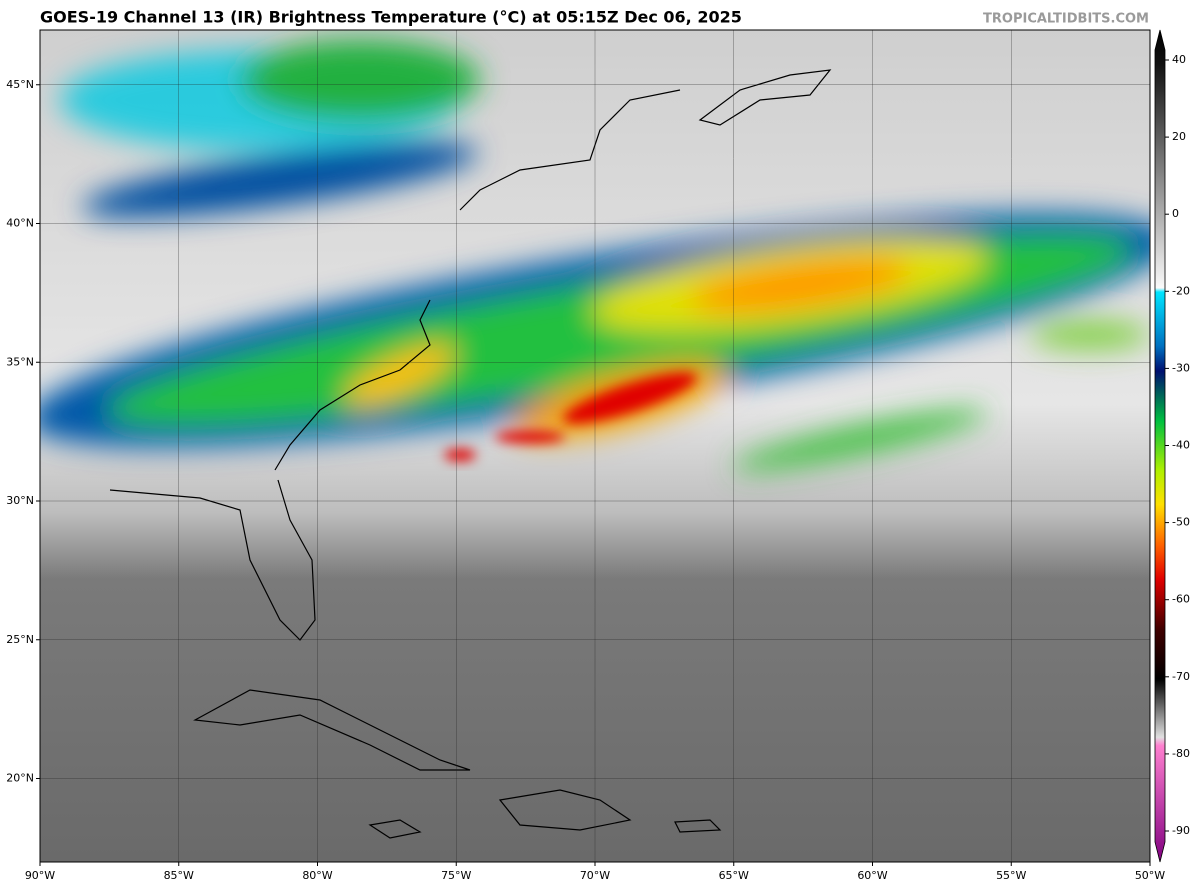  I want to click on colorbar-tick-label: 40, so click(1179, 59).